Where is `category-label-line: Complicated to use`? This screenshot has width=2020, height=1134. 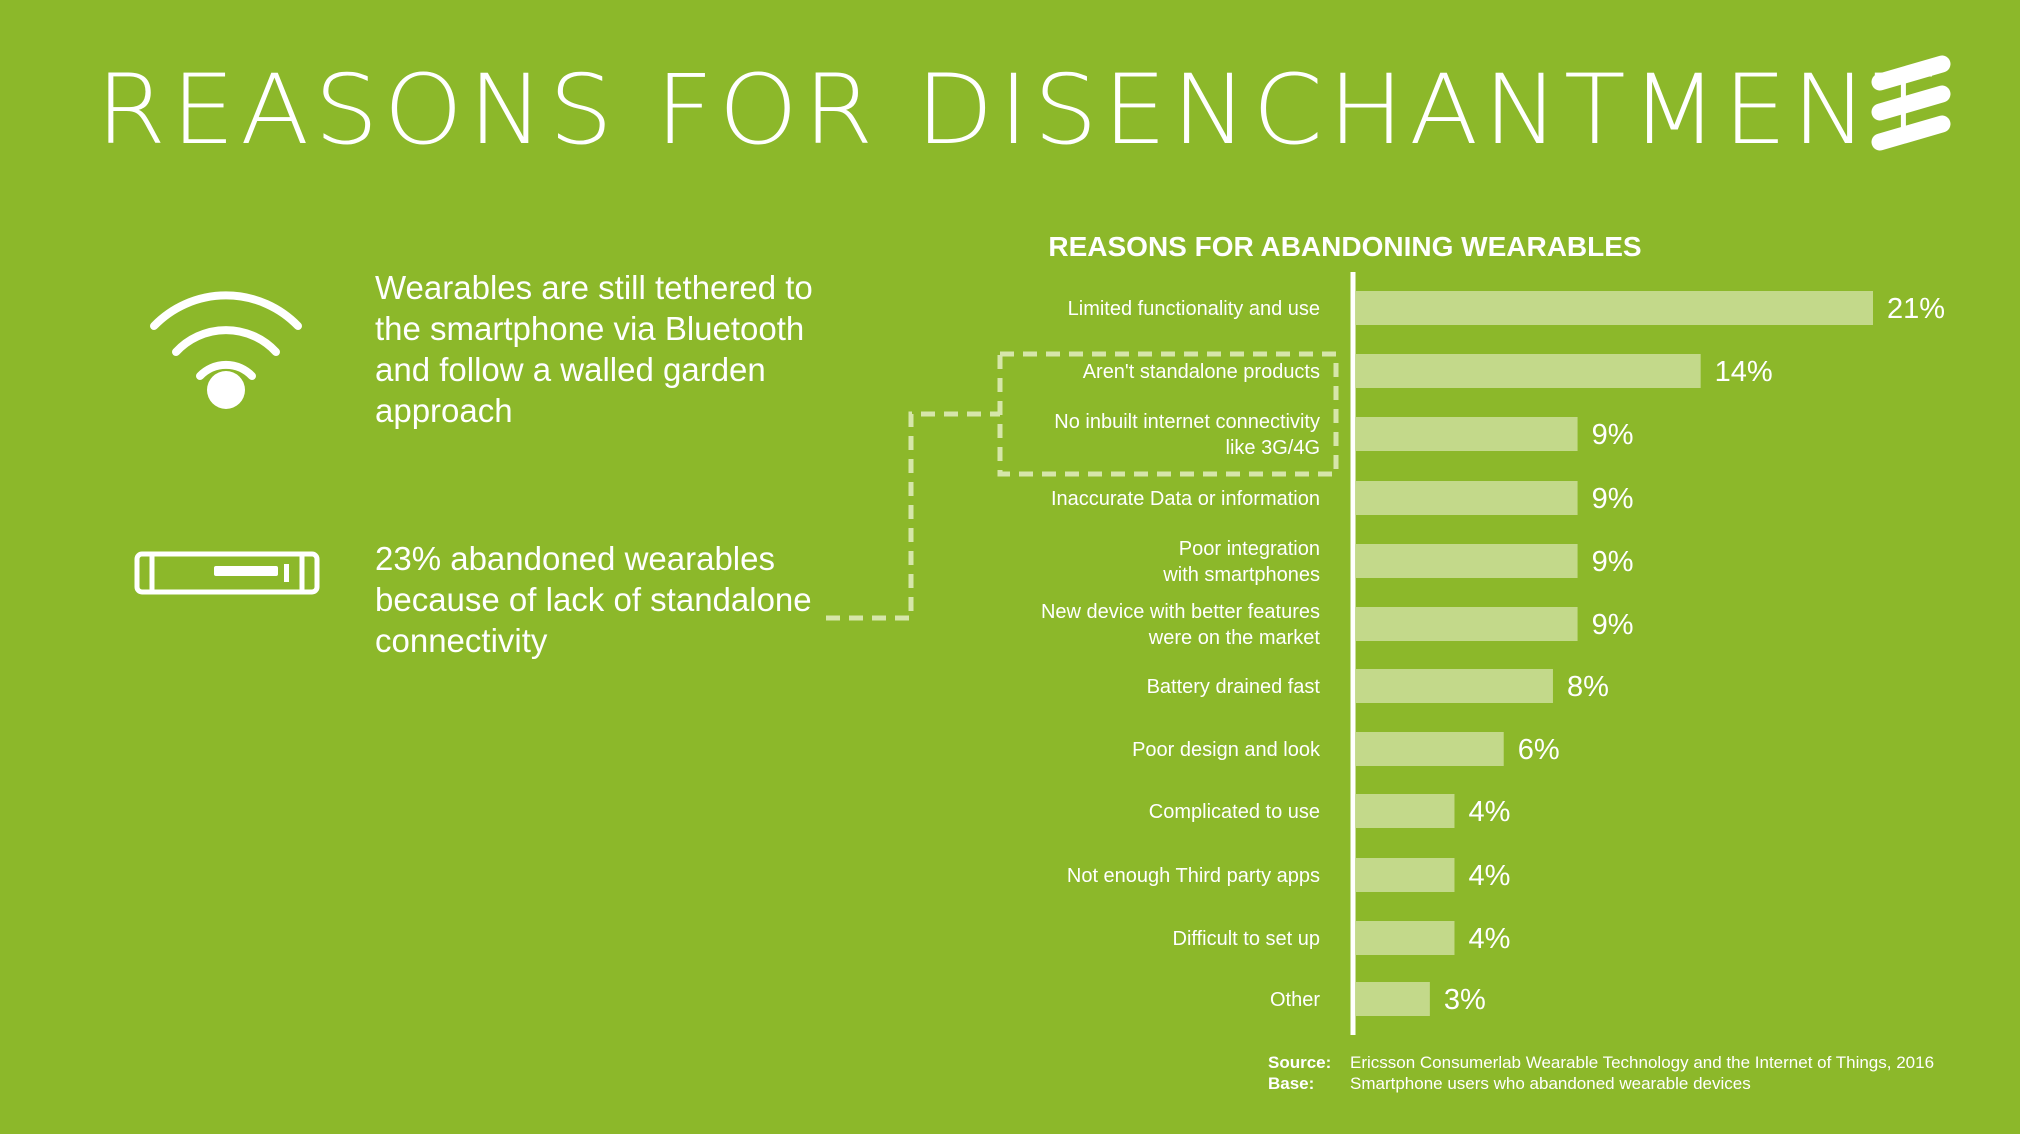 category-label-line: Complicated to use is located at coordinates (1234, 812).